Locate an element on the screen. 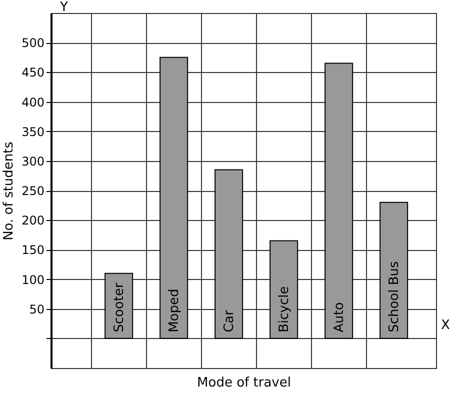 Image resolution: width=457 pixels, height=399 pixels. y-tick-label: 50 is located at coordinates (36, 309).